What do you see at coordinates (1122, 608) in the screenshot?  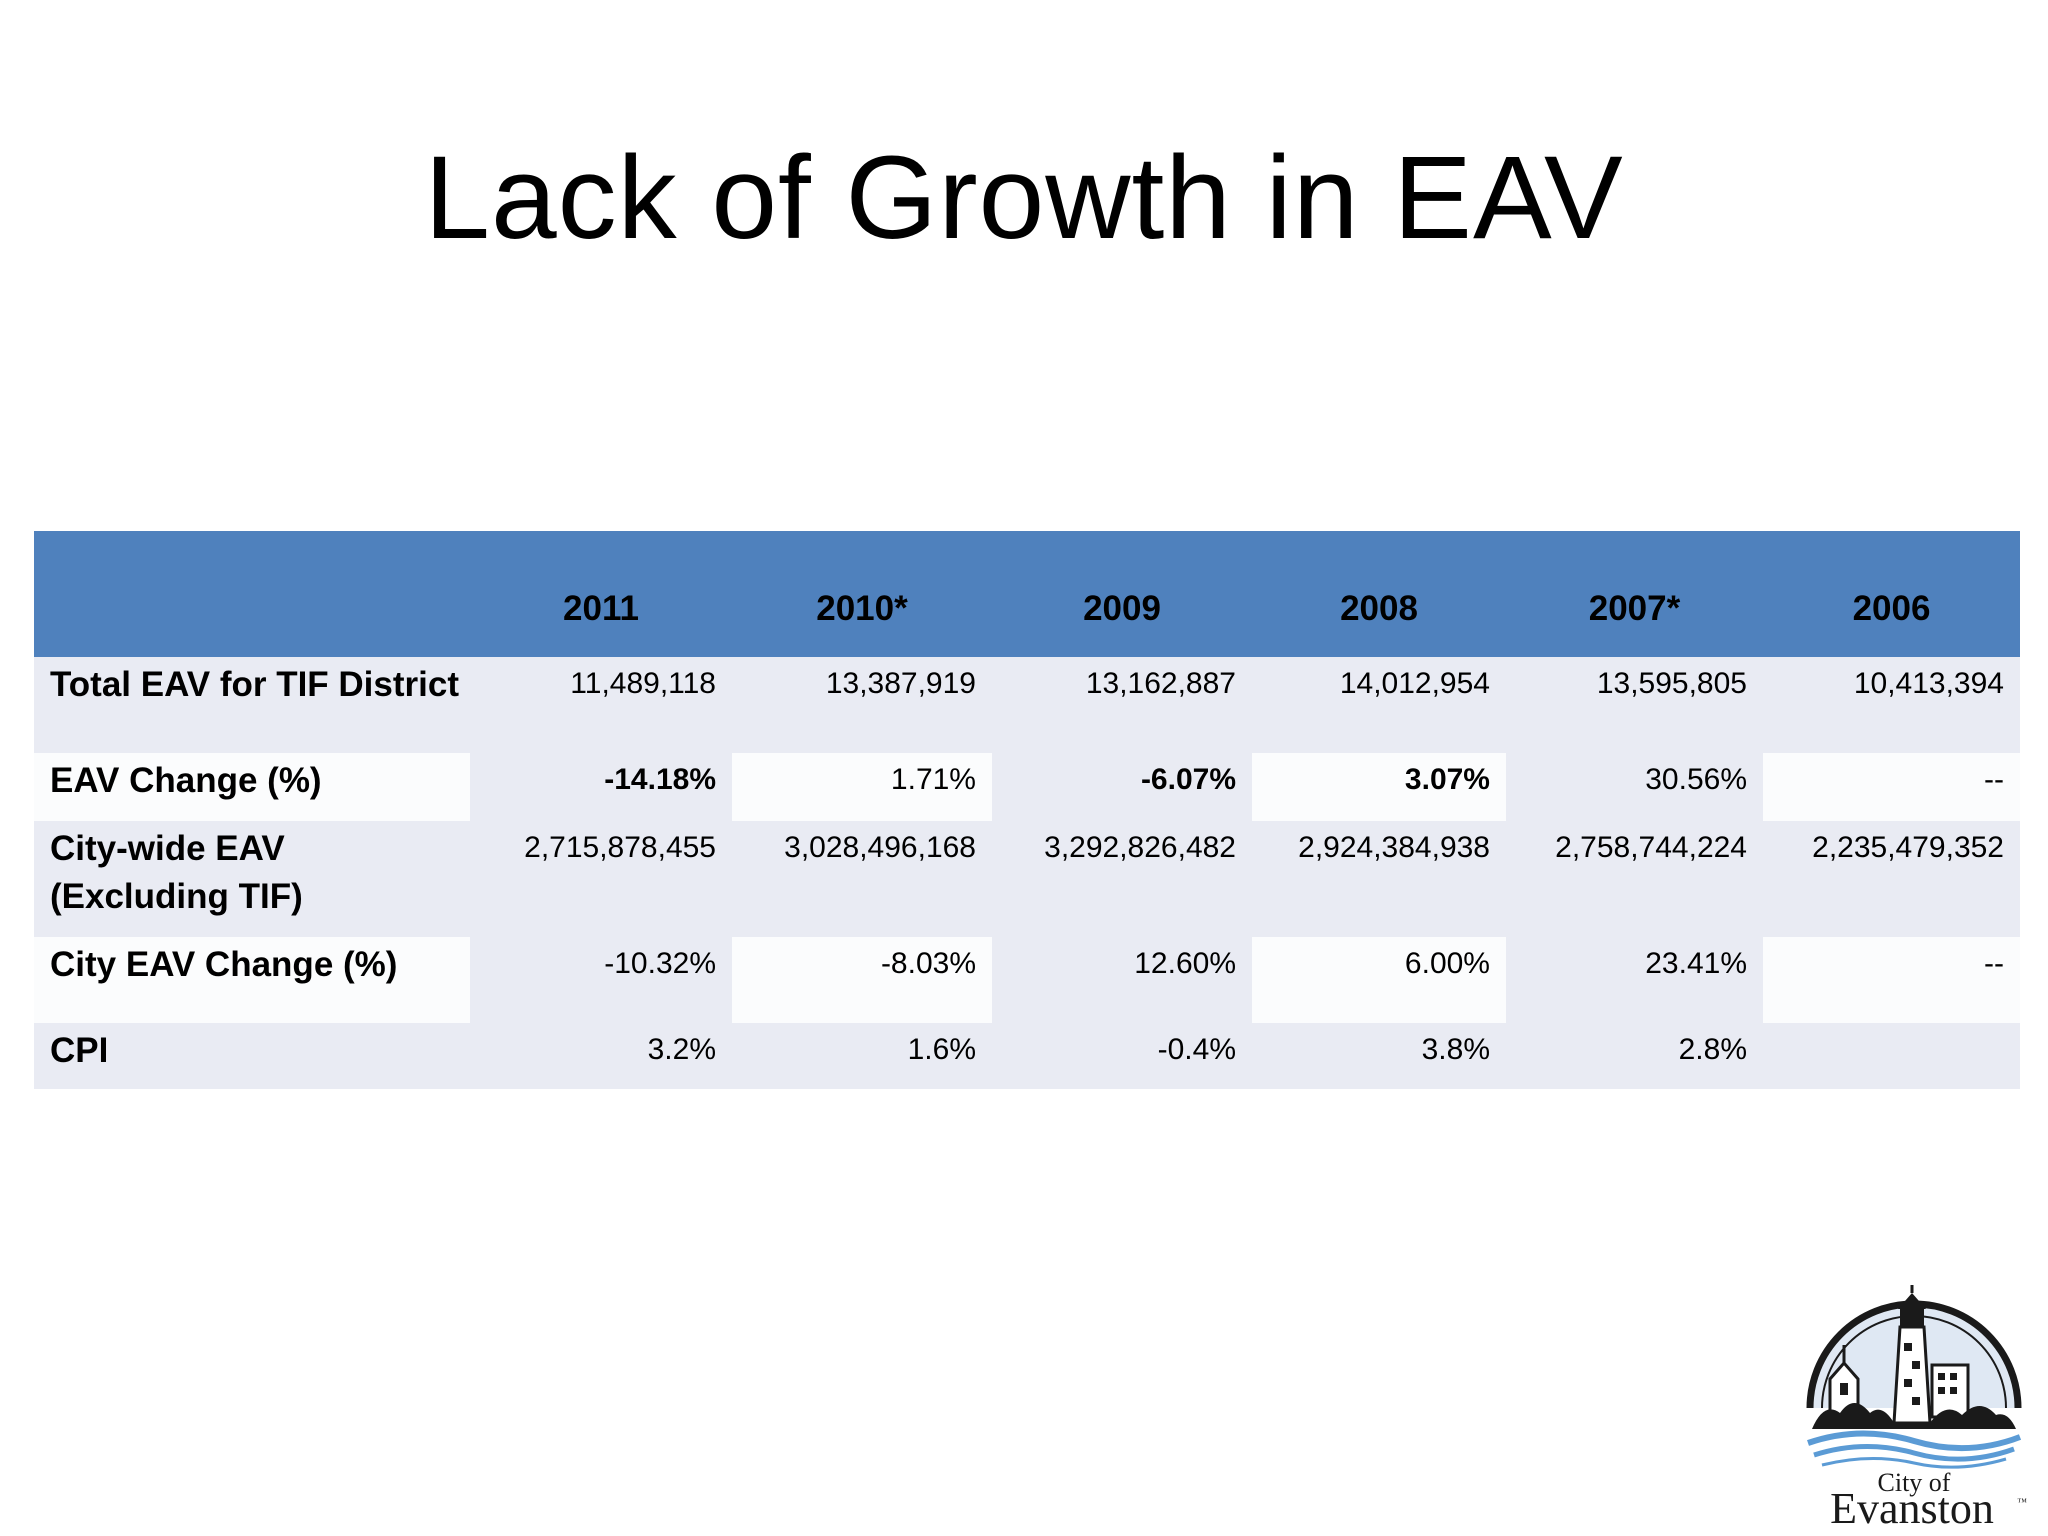 I see `header-cell-2009: 2009` at bounding box center [1122, 608].